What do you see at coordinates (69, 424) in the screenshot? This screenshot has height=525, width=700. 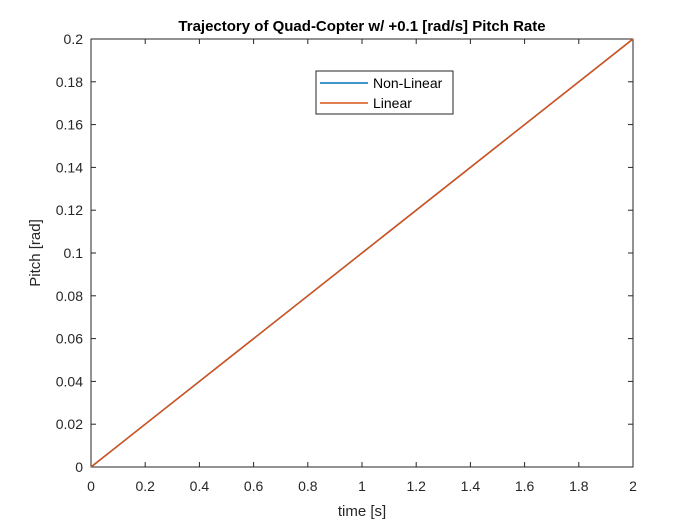 I see `y-tick-label: 0.02` at bounding box center [69, 424].